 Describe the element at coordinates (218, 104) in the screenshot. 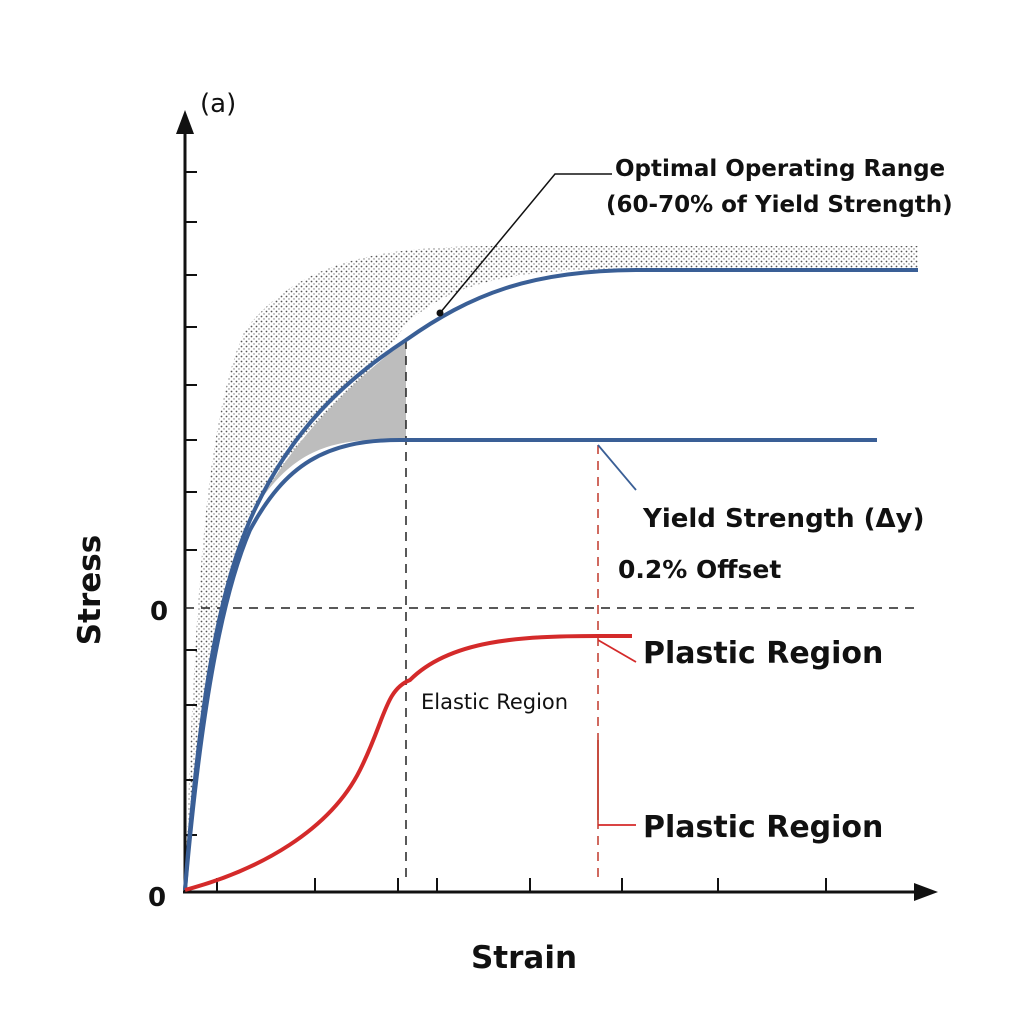

I see `panel-label: (a)` at that location.